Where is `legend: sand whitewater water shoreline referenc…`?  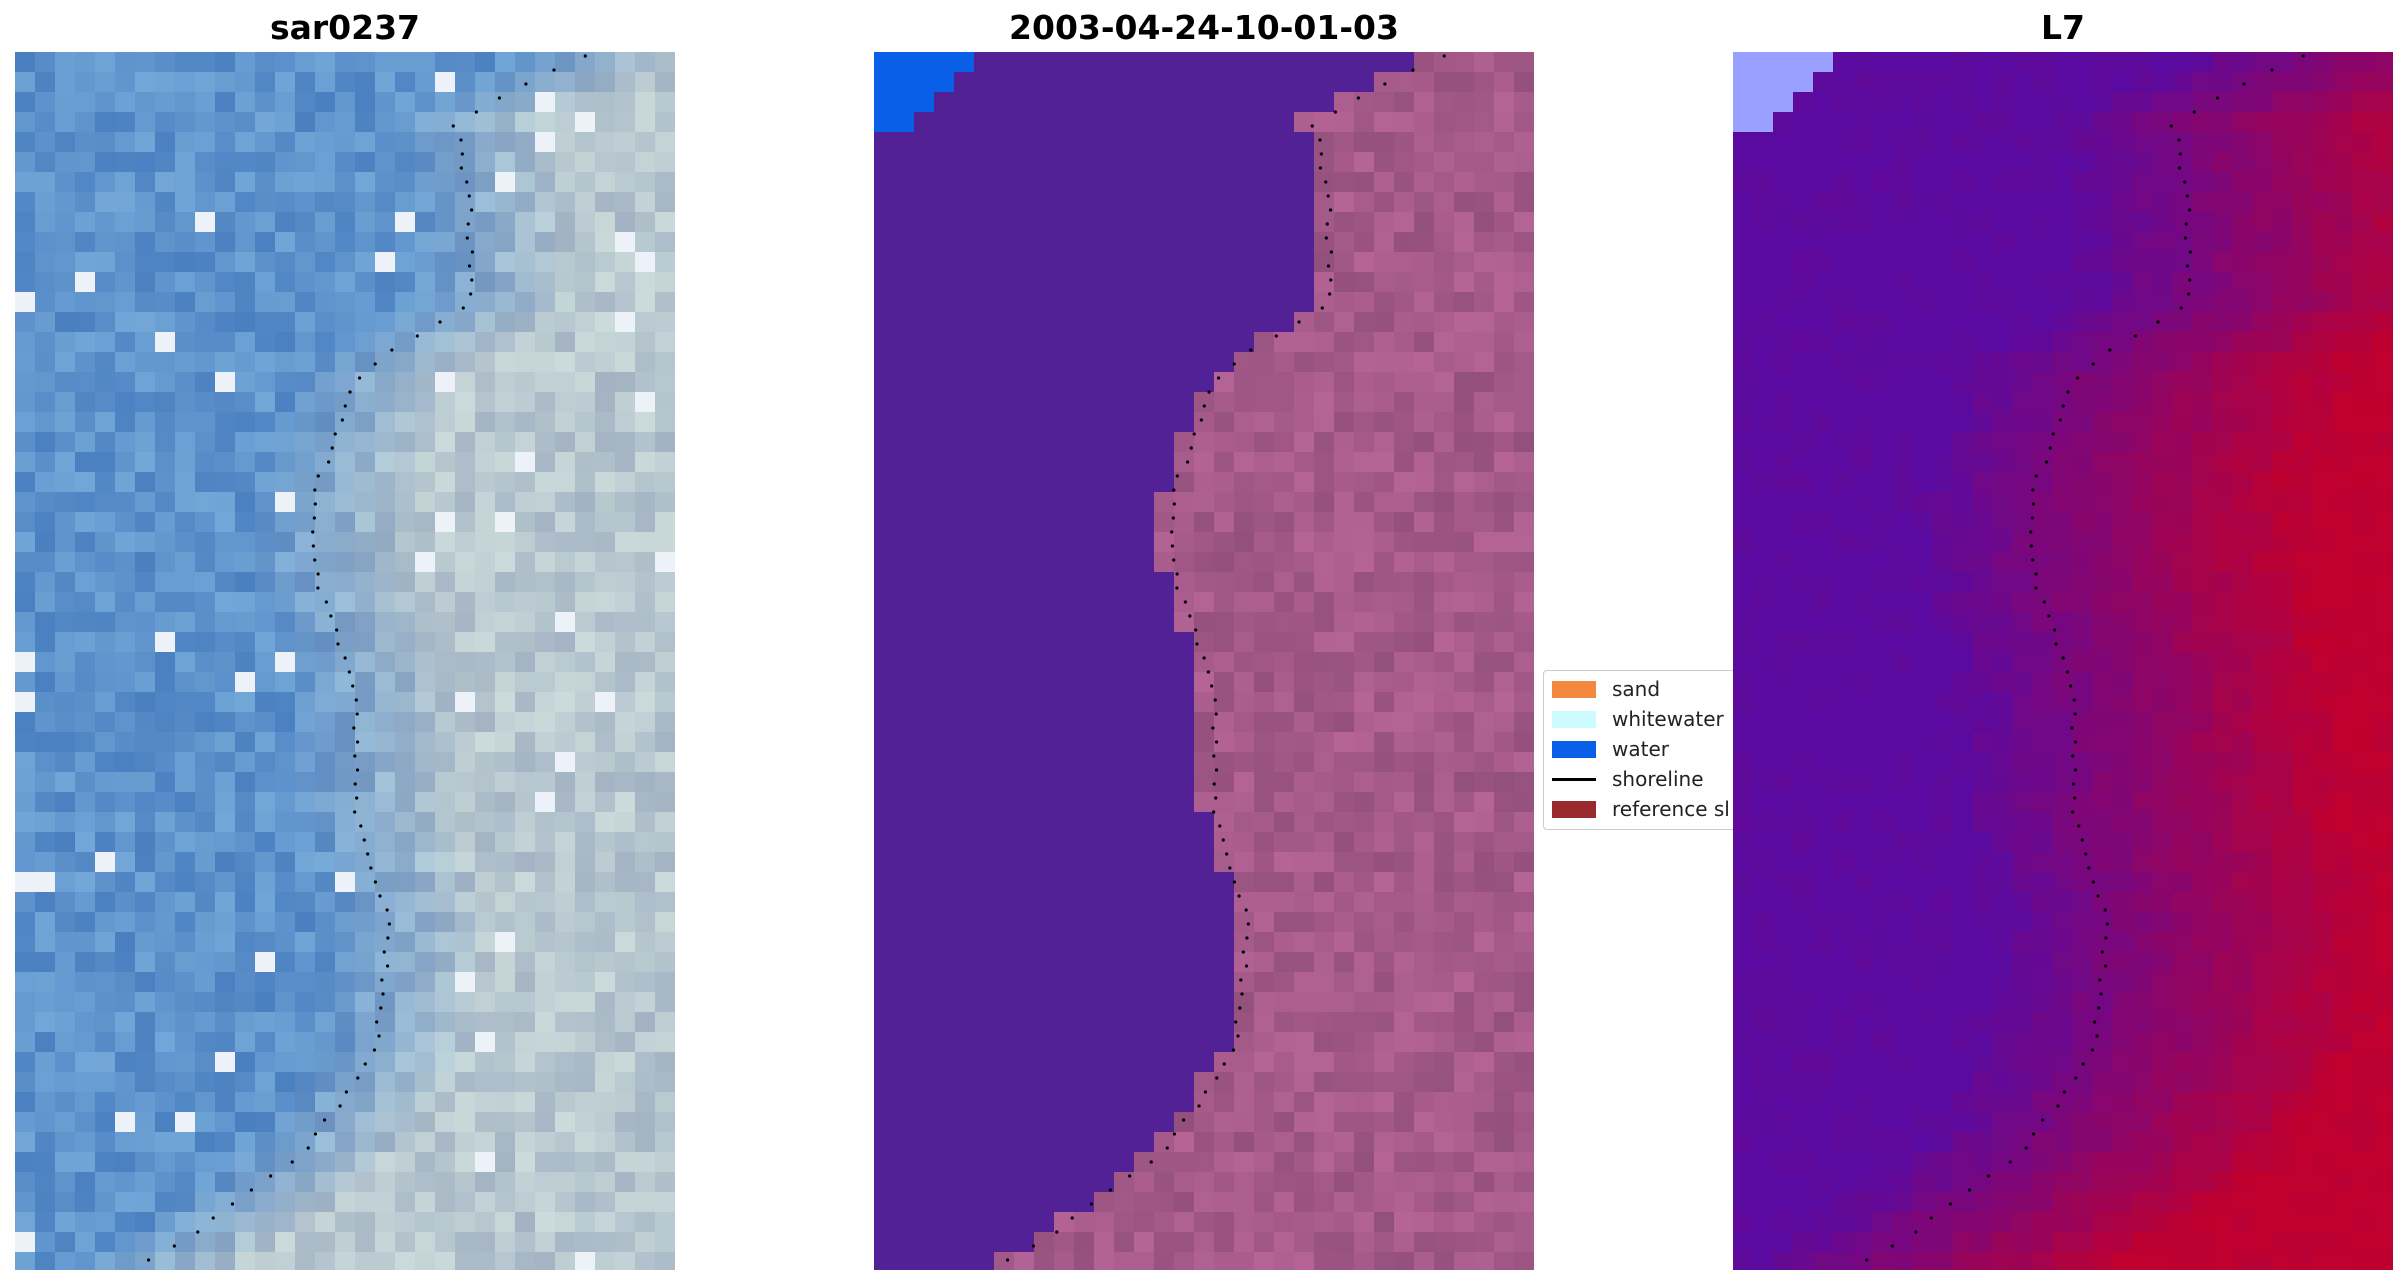 legend: sand whitewater water shoreline referenc… is located at coordinates (1638, 750).